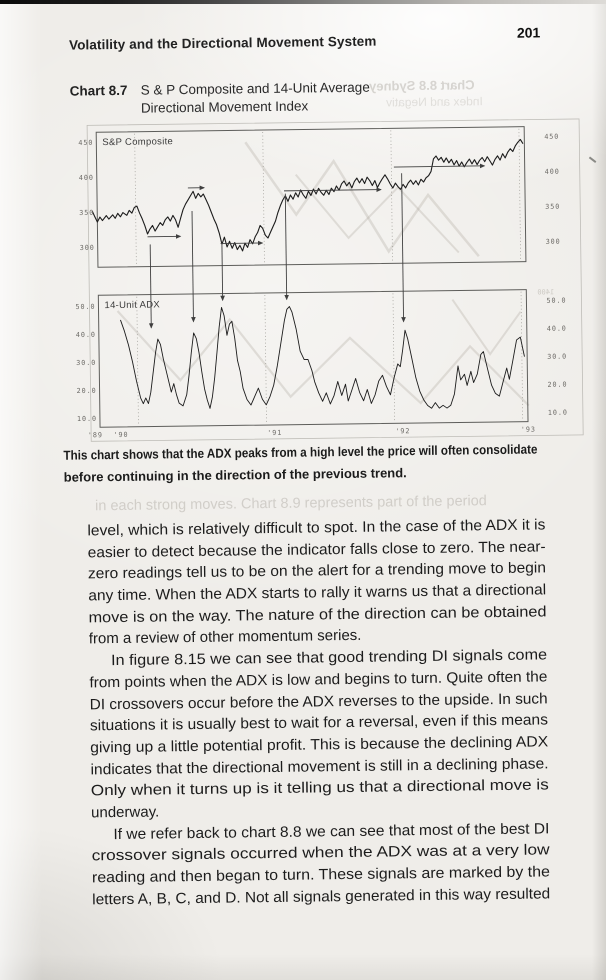 Image resolution: width=606 pixels, height=980 pixels. I want to click on chart-title-line1: S & P Composite and 14-Unit Average, so click(255, 88).